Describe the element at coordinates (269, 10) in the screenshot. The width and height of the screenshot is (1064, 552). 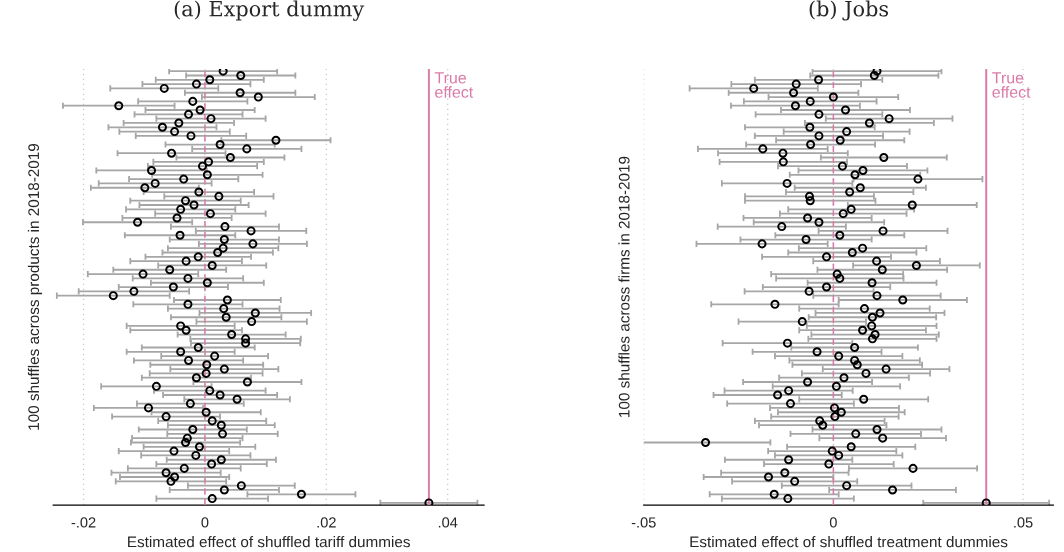
I see `chart-title: (a) Export dummy` at that location.